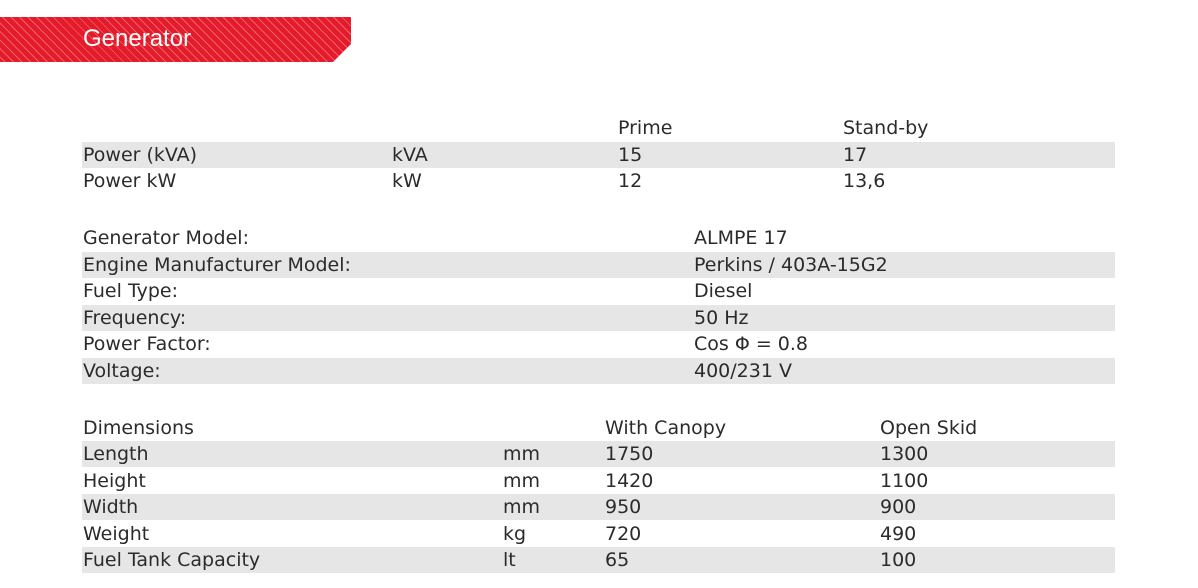 This screenshot has height=588, width=1198. I want to click on table-row: Height mm 1420 1100, so click(598, 481).